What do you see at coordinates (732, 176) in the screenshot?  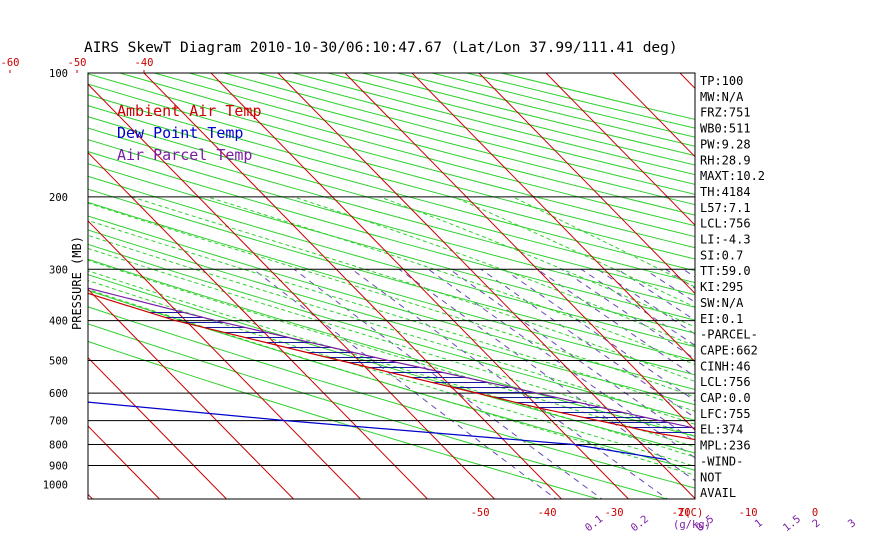 I see `index-value: MAXT:10.2` at bounding box center [732, 176].